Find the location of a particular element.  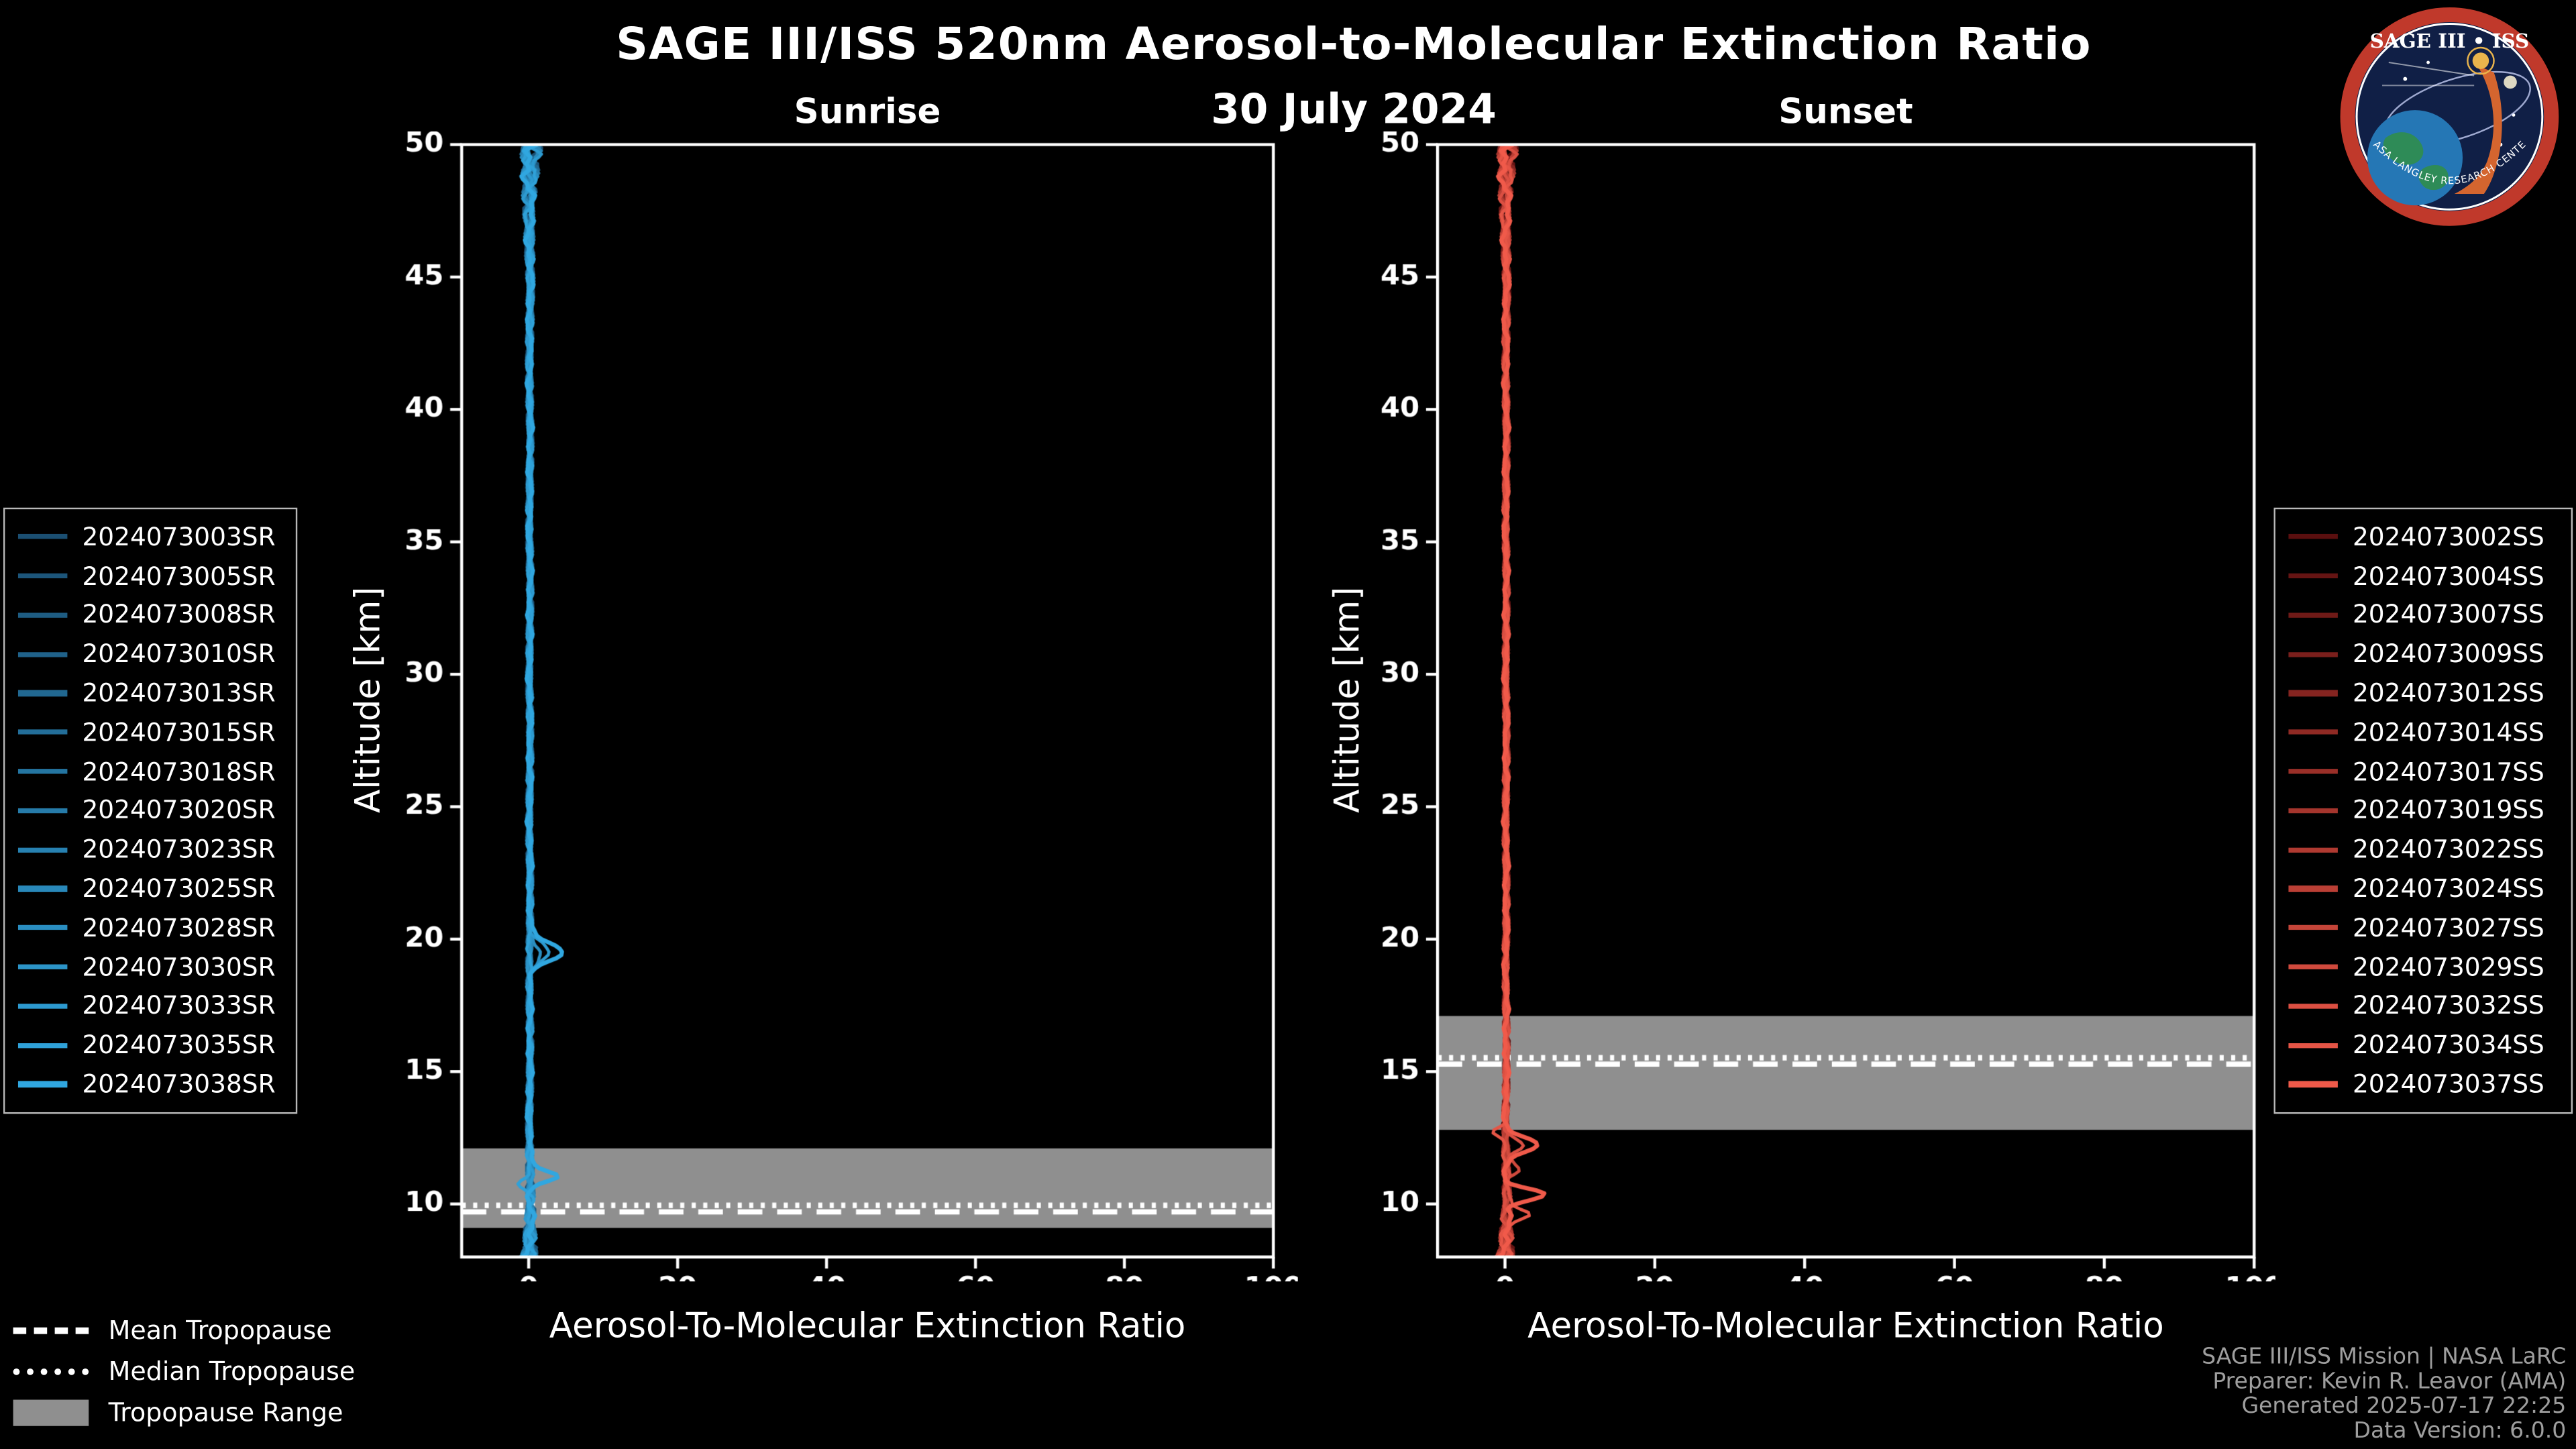

tropopause-legend-mean: Mean Tropopause is located at coordinates (184, 1329).